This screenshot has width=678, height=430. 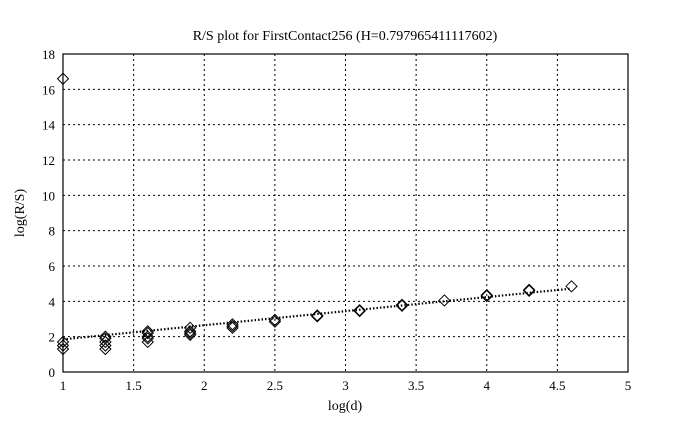 I want to click on y-tick-label: 2, so click(x=52, y=337).